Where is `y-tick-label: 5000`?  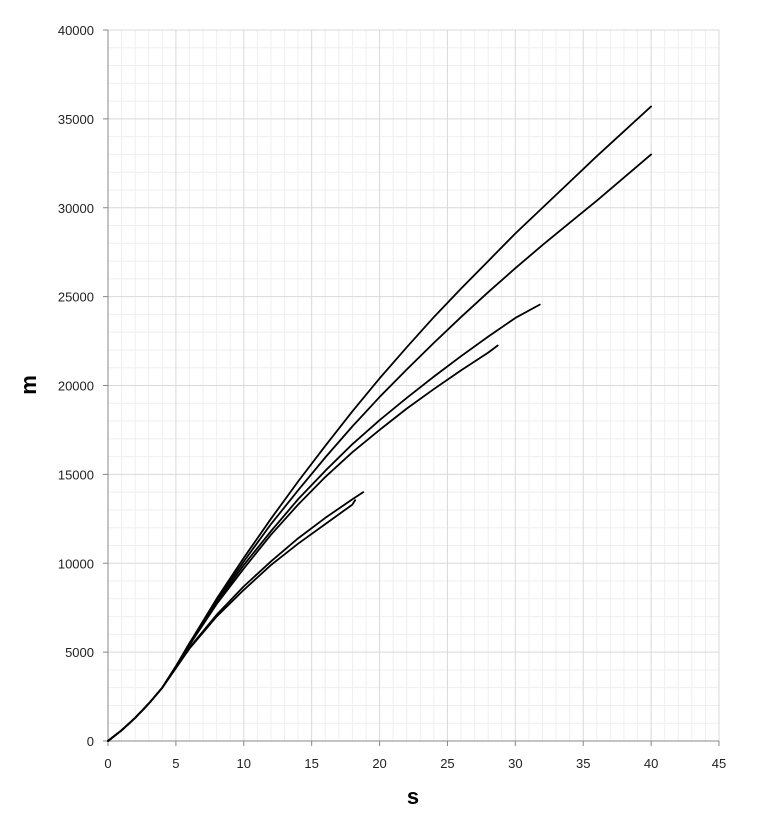
y-tick-label: 5000 is located at coordinates (79, 652).